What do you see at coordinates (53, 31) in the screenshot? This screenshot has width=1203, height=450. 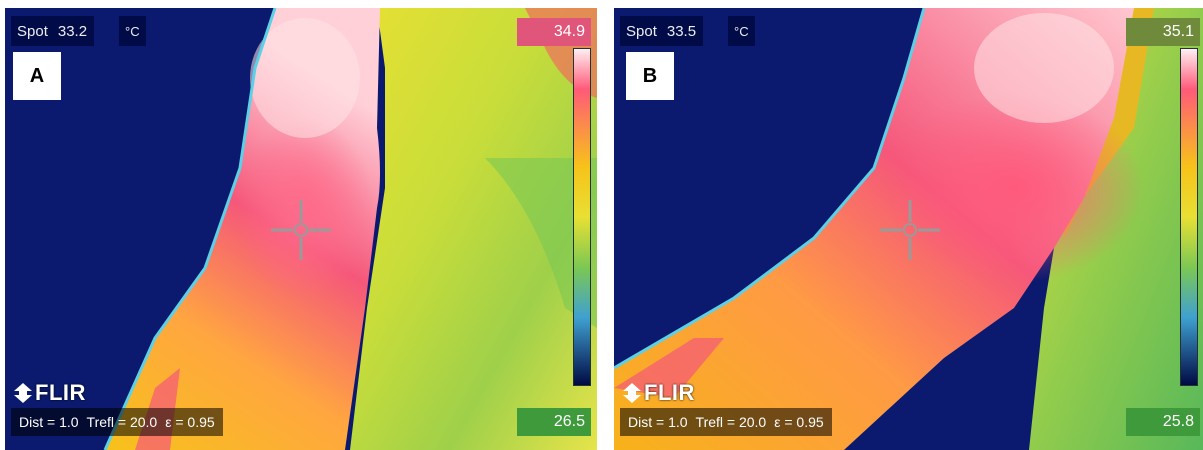 I see `spot-readout: Spot 33.2` at bounding box center [53, 31].